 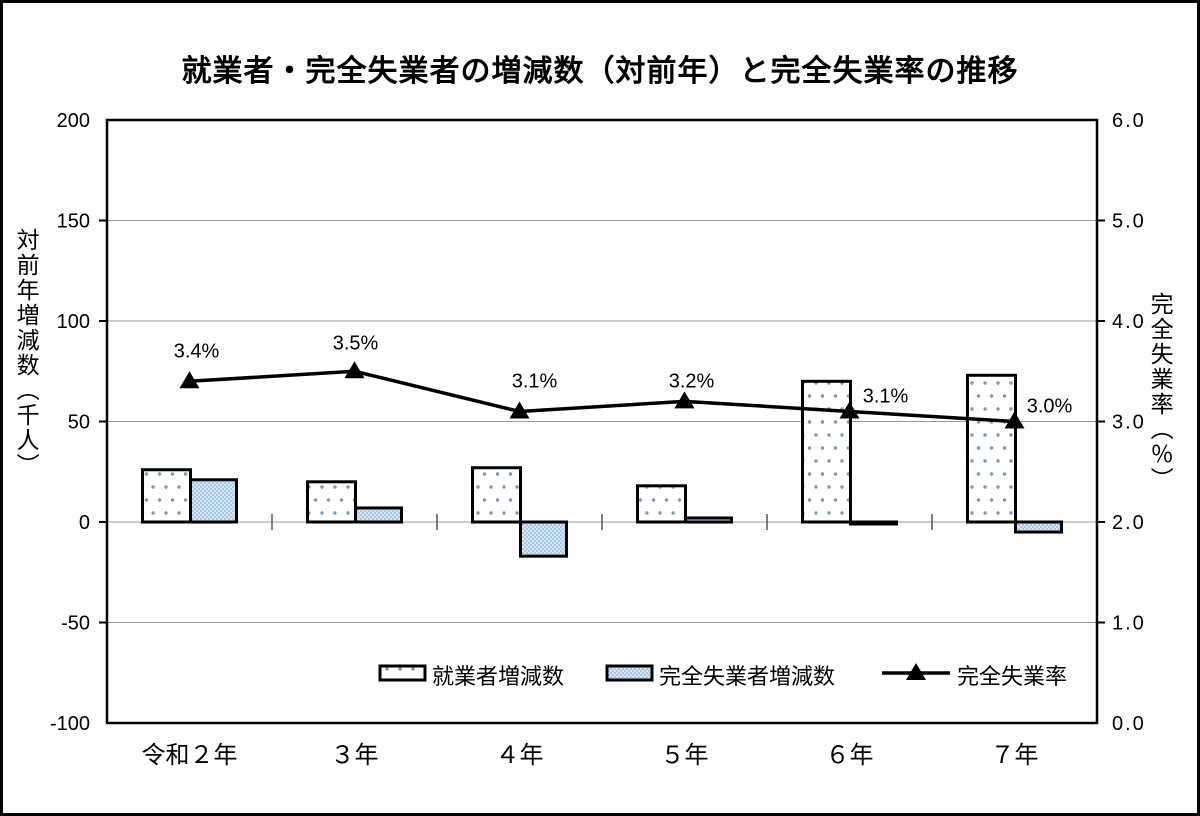 What do you see at coordinates (1012, 676) in the screenshot?
I see `legend-label-rate: 完全失業率` at bounding box center [1012, 676].